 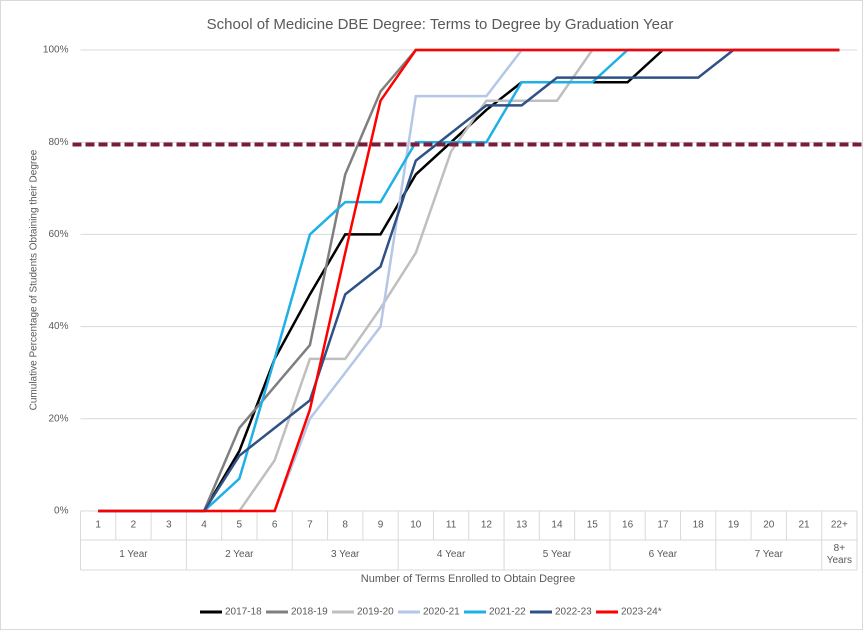 What do you see at coordinates (134, 525) in the screenshot?
I see `x-tick-label: 2` at bounding box center [134, 525].